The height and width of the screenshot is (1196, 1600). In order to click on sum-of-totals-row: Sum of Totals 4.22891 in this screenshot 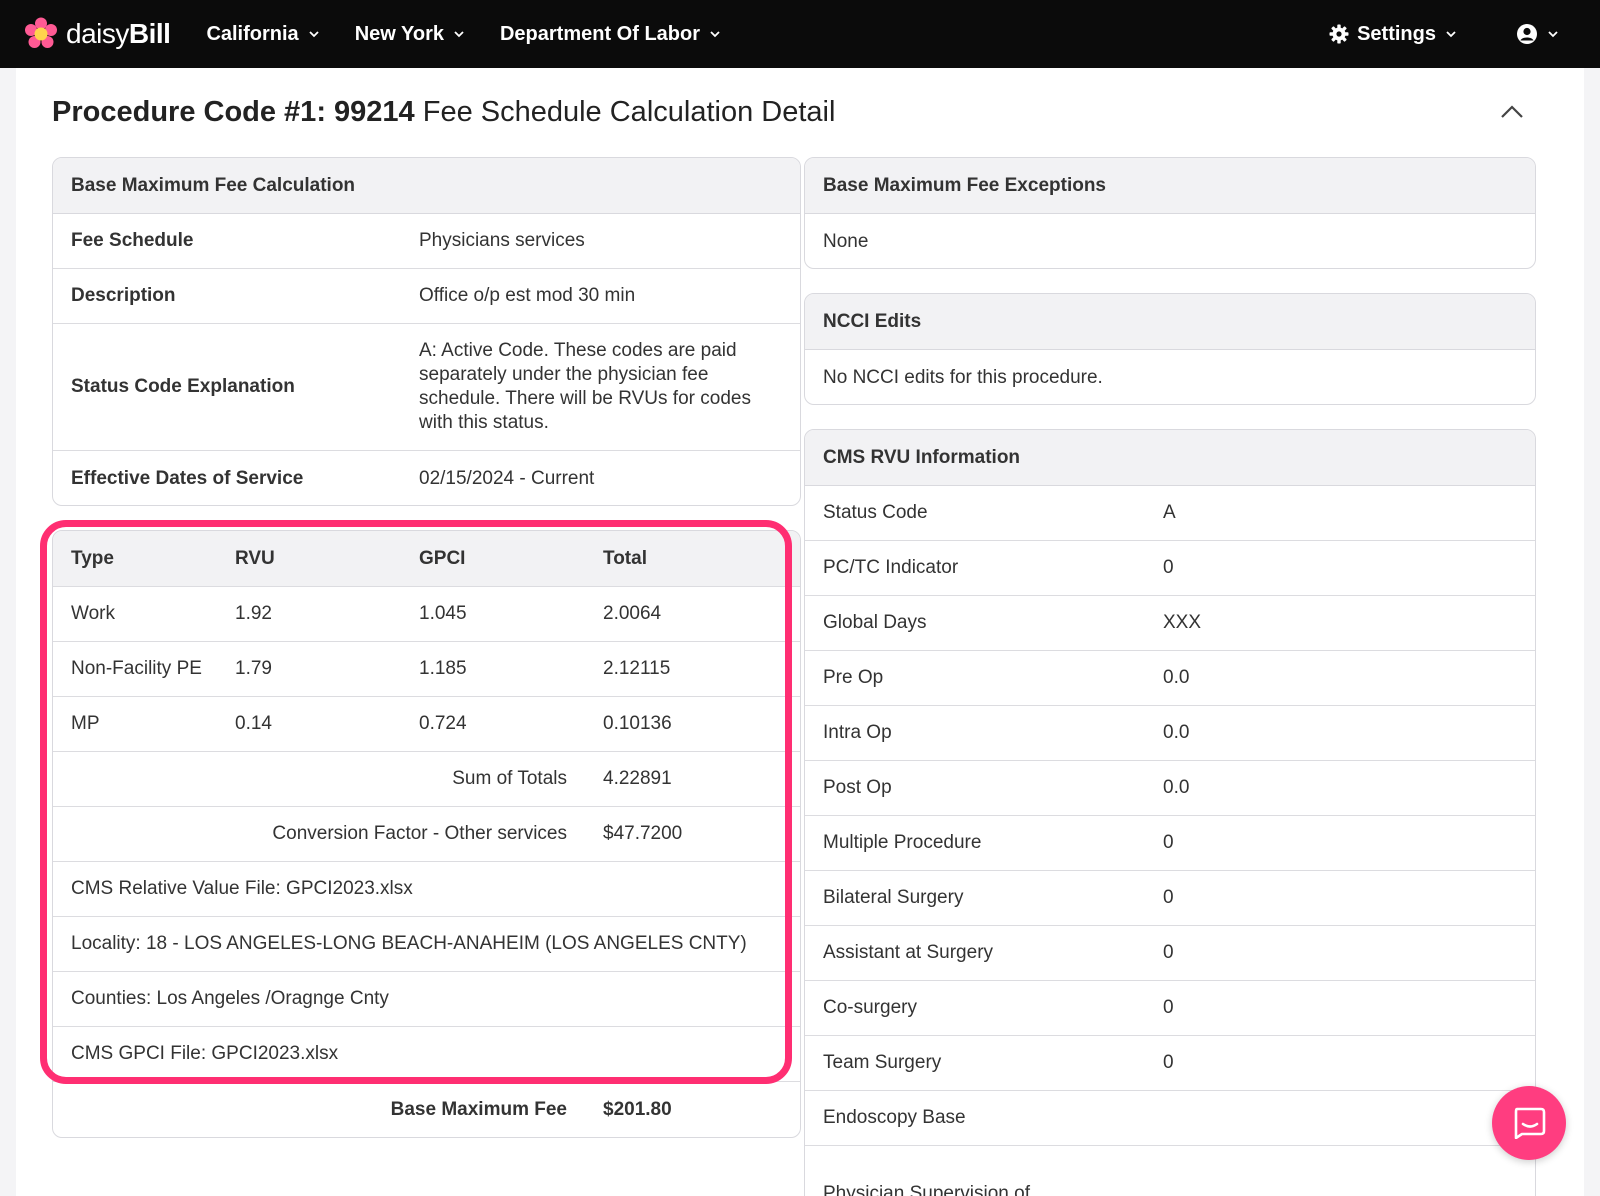, I will do `click(426, 779)`.